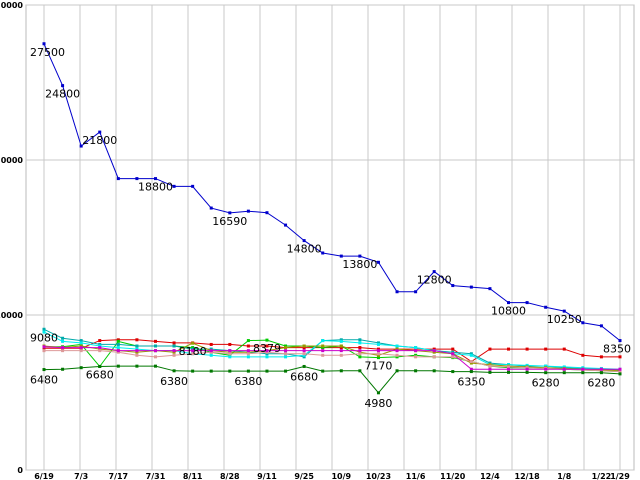  I want to click on y-tick-label: 30000, so click(11, 5).